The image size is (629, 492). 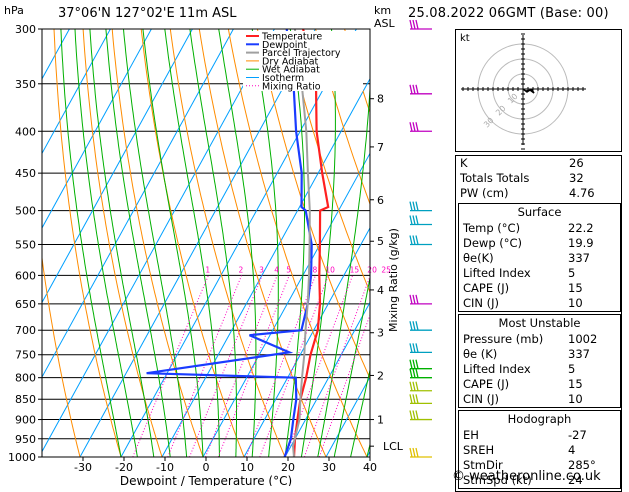 I want to click on most-unstable-row: θe (K) 337, so click(x=539, y=354).